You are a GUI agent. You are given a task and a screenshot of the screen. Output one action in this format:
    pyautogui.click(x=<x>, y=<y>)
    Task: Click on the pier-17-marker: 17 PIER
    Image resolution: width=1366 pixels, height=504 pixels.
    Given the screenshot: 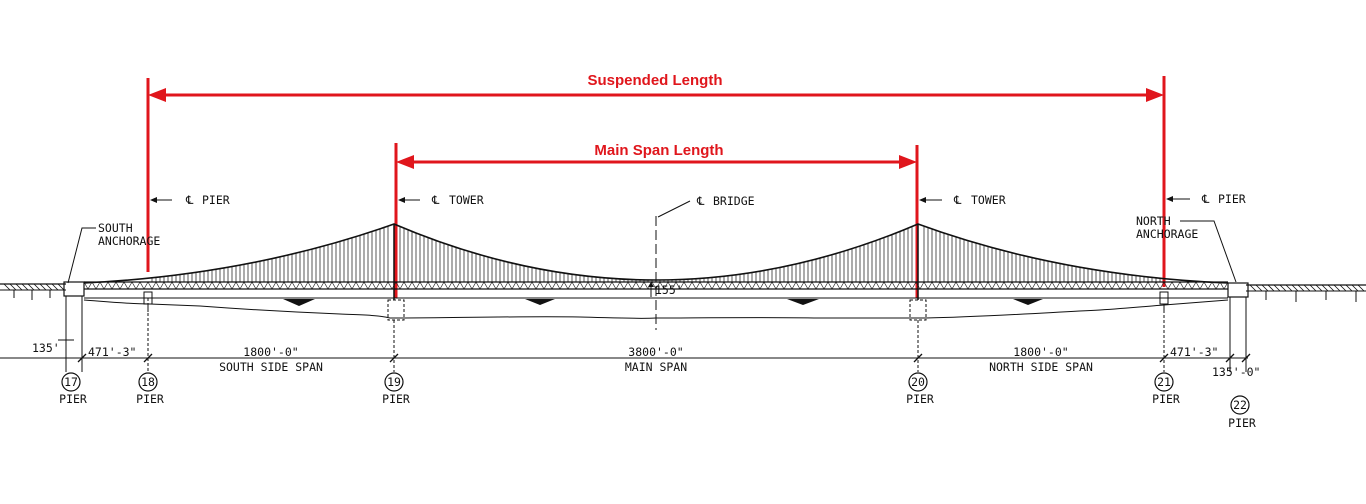 What is the action you would take?
    pyautogui.click(x=73, y=389)
    